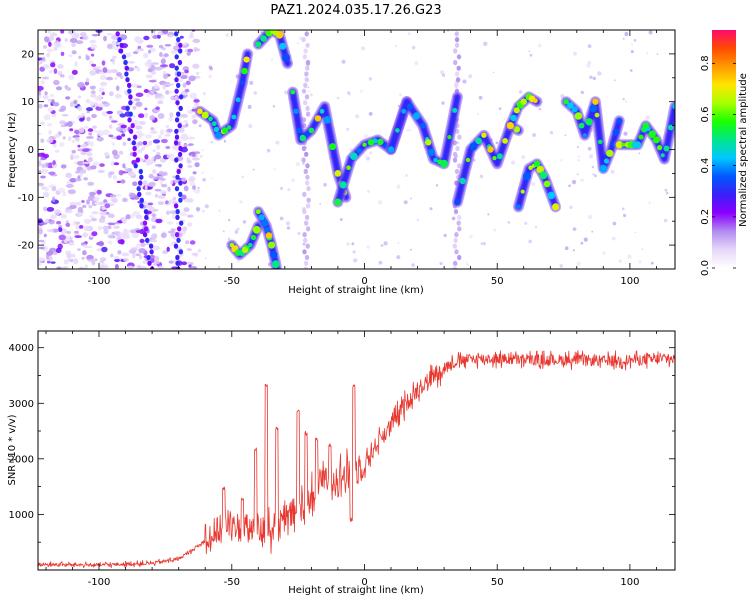 Image resolution: width=750 pixels, height=600 pixels. Describe the element at coordinates (27, 102) in the screenshot. I see `spectrogram-y-tick-label: 10` at that location.